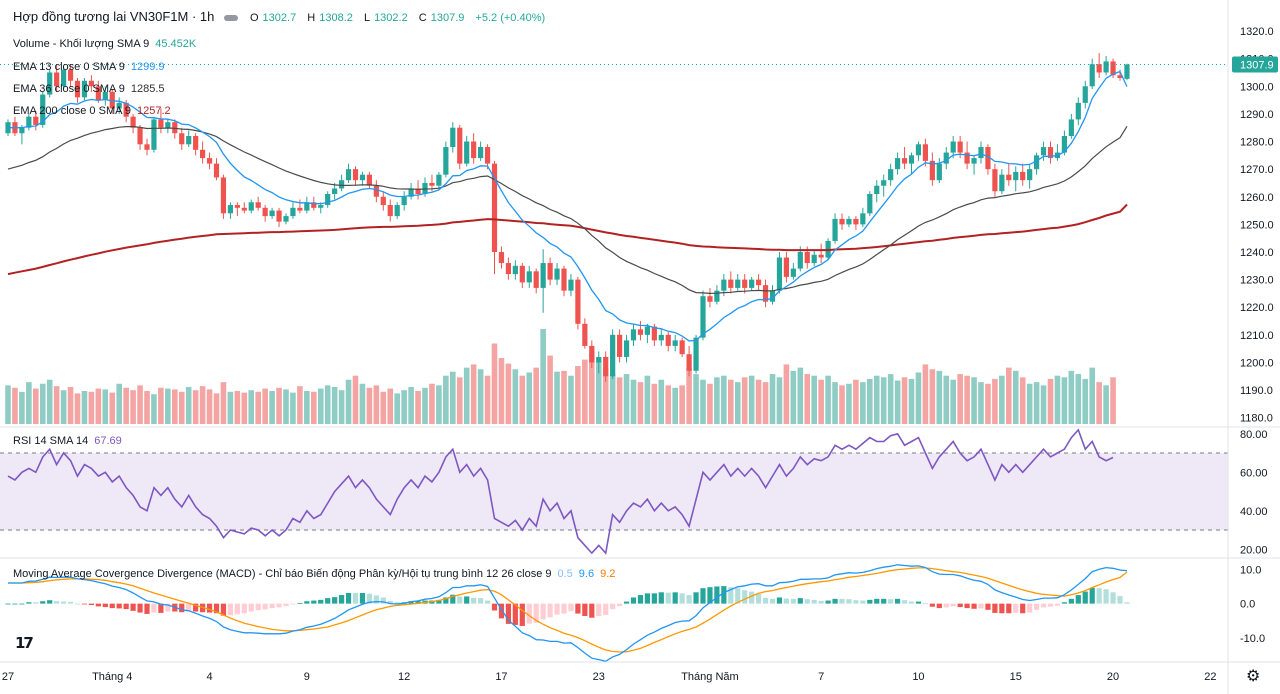 This screenshot has width=1280, height=694. What do you see at coordinates (609, 677) in the screenshot?
I see `time-axis: 27 Tháng 4 4 9 12 17 23 Tháng Năm 7 10 15 20 22` at bounding box center [609, 677].